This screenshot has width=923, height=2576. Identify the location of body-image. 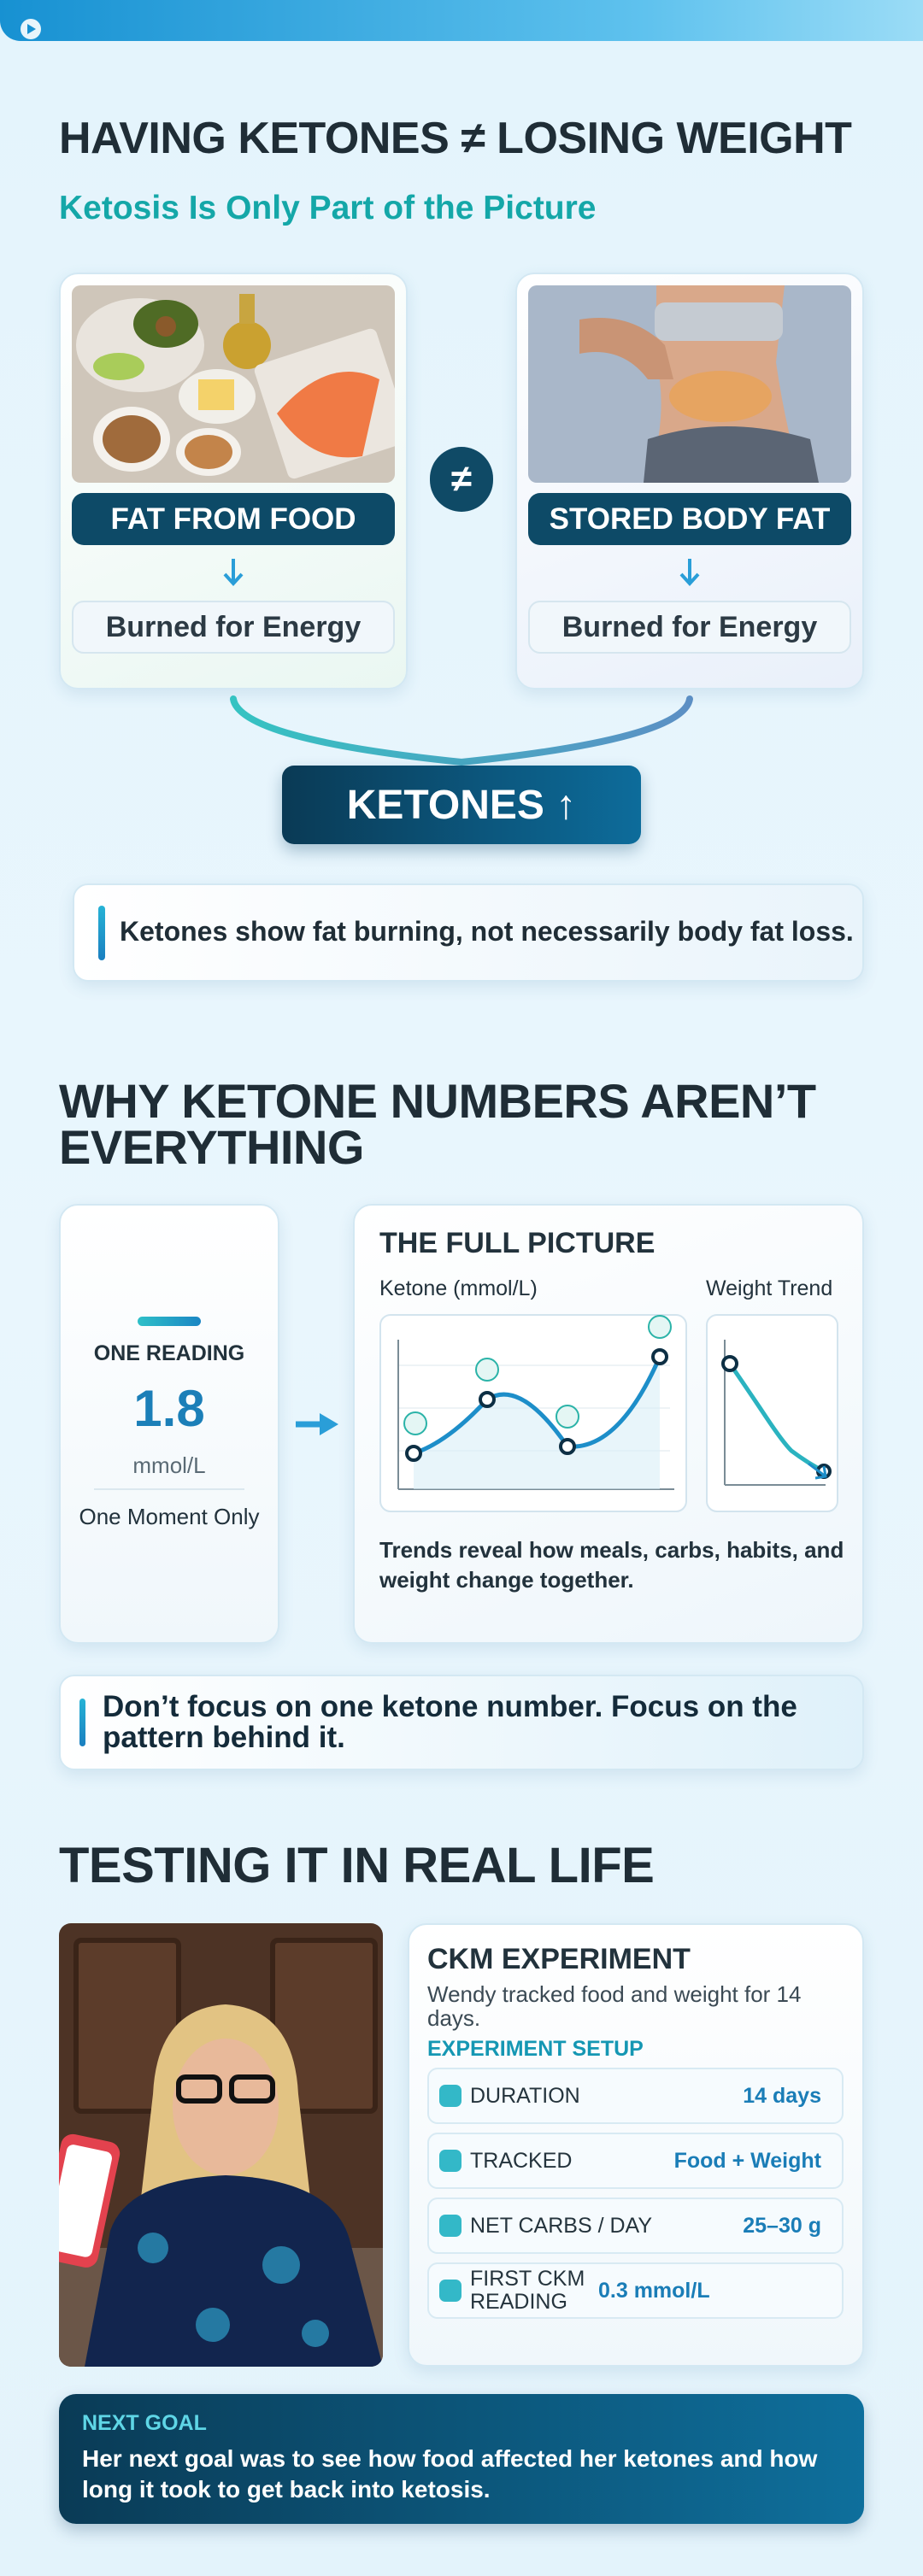
(689, 384).